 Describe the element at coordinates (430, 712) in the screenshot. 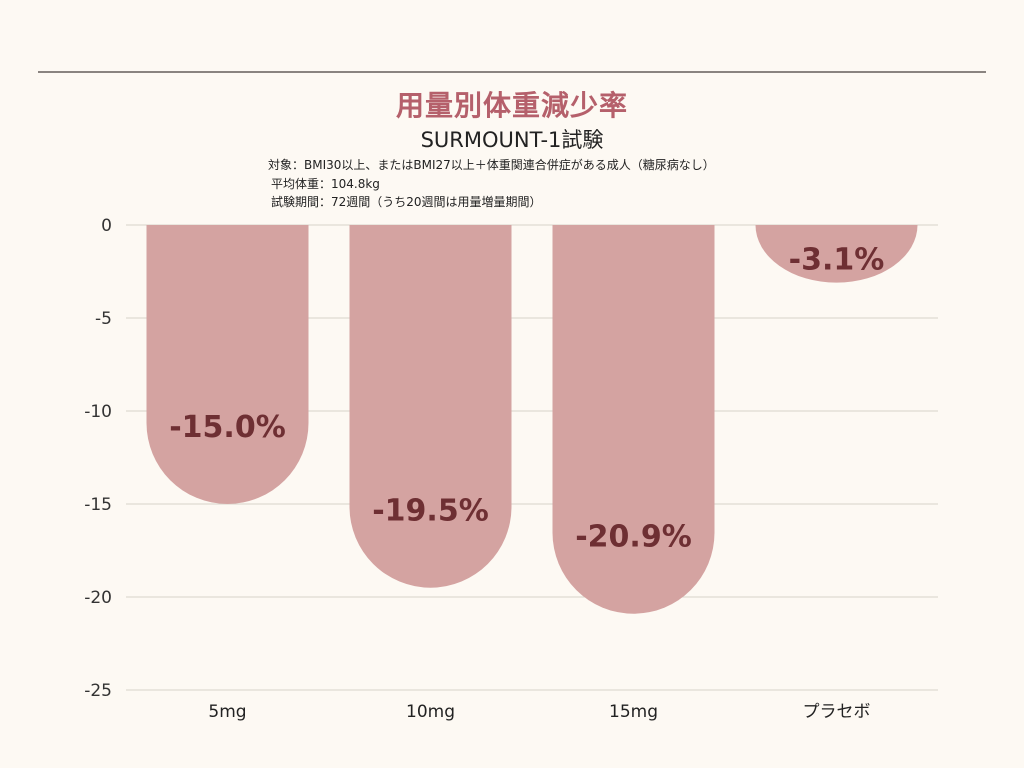

I see `x-tick-label: 10mg` at that location.